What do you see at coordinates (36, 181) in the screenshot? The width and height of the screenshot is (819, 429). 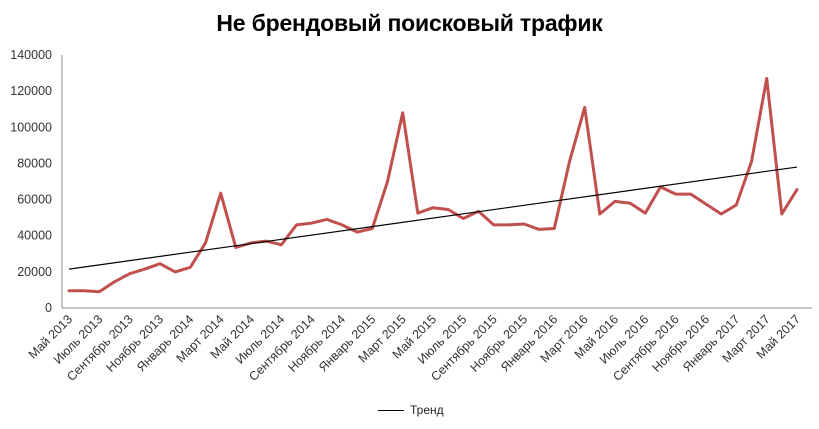 I see `y-axis: 0 20000 40000 60000 80000 100000 120000 140000` at bounding box center [36, 181].